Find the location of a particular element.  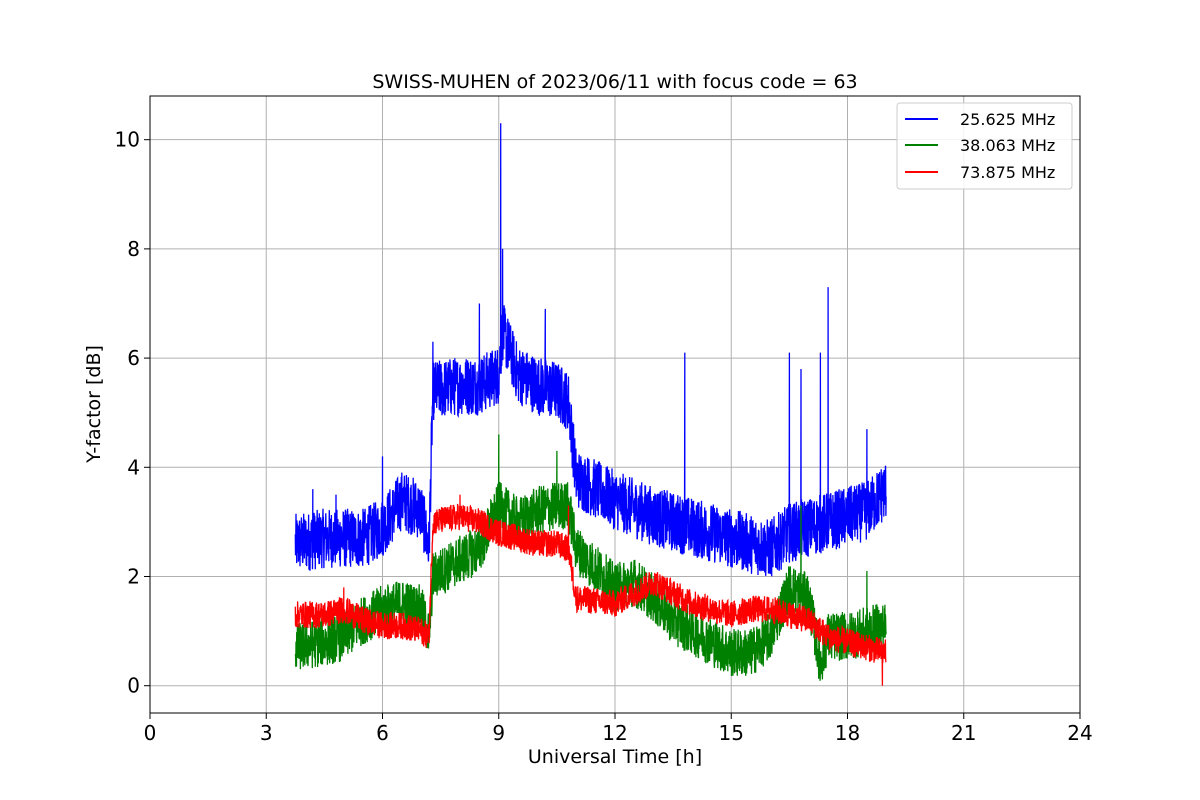

x-tick-label: 24 is located at coordinates (1079, 733).